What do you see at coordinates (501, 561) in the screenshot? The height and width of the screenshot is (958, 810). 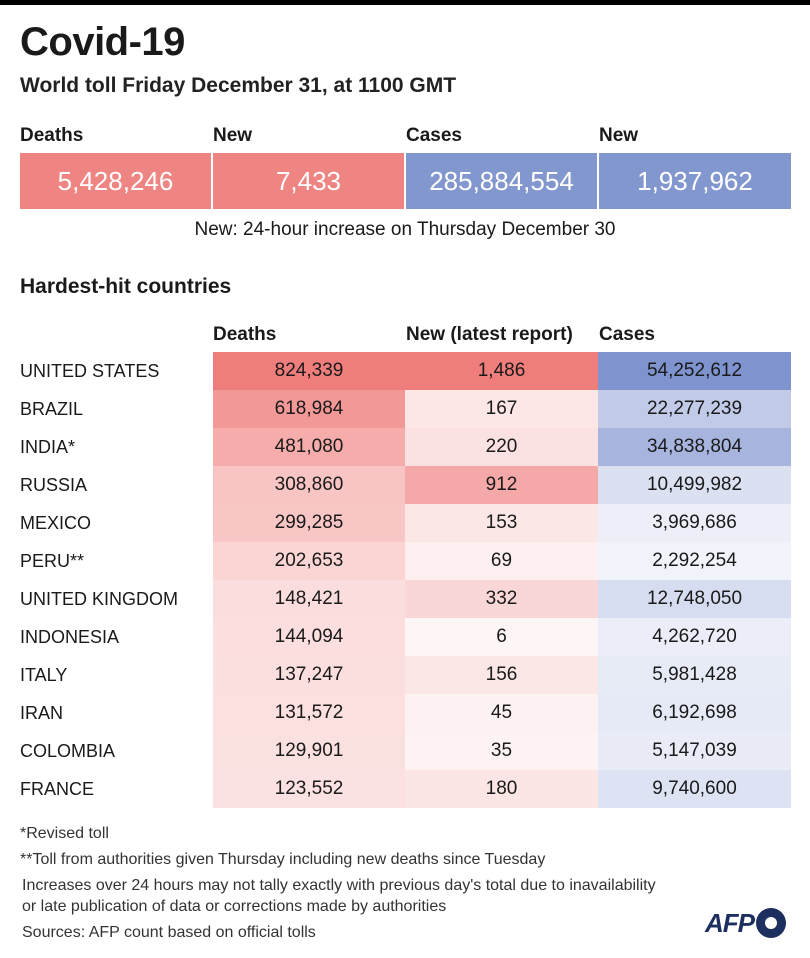 I see `new-deaths-cell: 69` at bounding box center [501, 561].